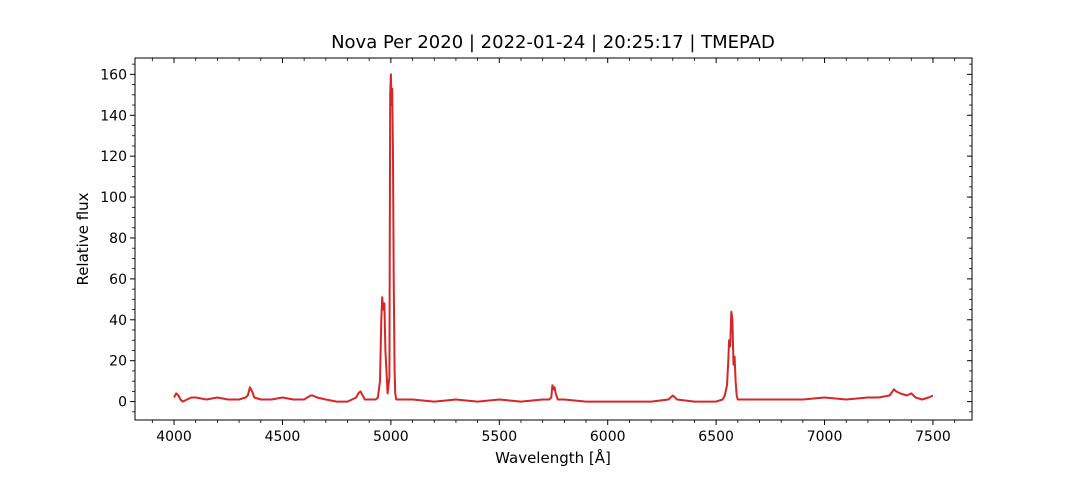  Describe the element at coordinates (122, 403) in the screenshot. I see `y-tick-label: 0` at that location.